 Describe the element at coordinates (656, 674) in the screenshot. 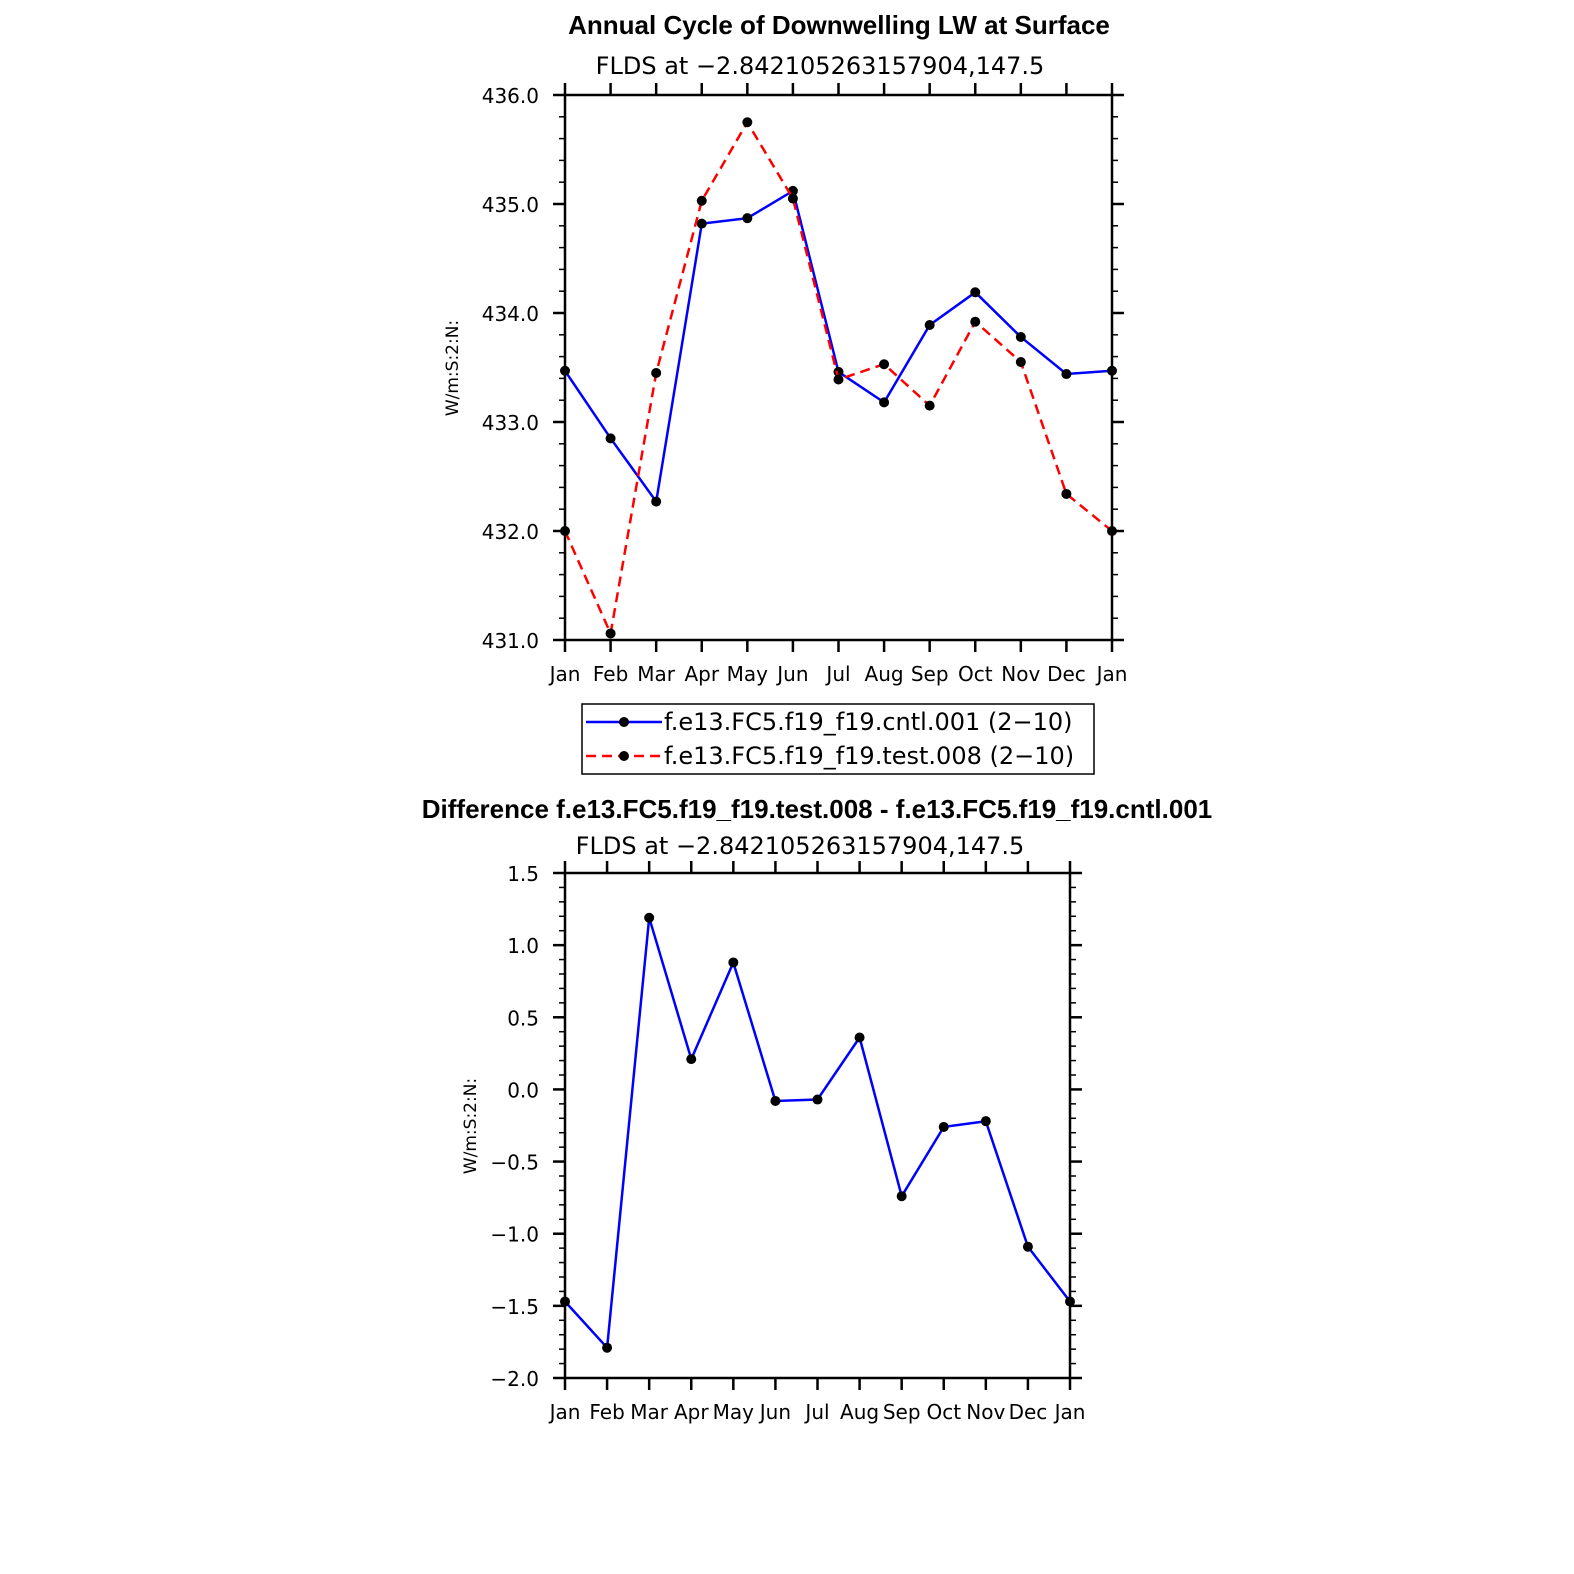

I see `top-chart-x-tick-label: Mar` at that location.